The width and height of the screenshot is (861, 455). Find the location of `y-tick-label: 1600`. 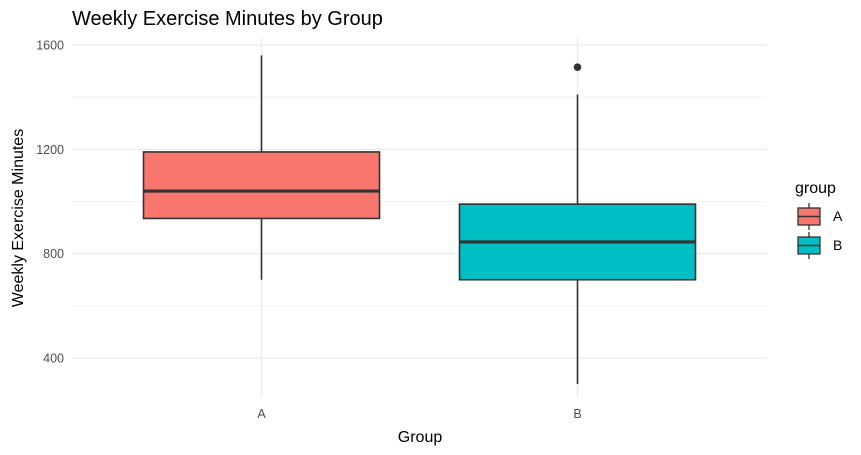

y-tick-label: 1600 is located at coordinates (50, 46).